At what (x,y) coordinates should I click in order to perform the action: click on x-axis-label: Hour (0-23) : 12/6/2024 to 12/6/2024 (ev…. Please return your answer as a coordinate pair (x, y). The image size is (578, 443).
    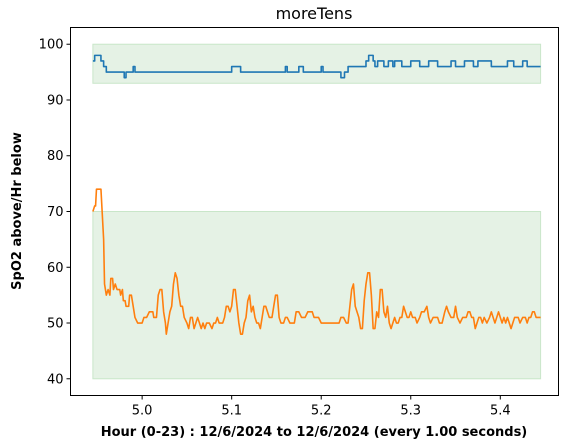
    Looking at the image, I should click on (314, 432).